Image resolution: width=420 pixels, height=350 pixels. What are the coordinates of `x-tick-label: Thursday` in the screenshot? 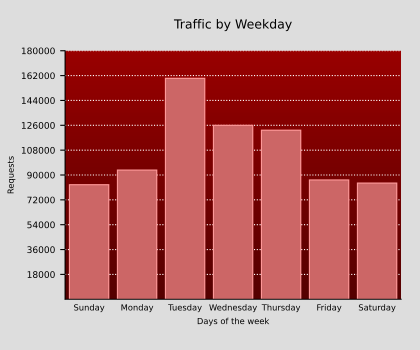 It's located at (281, 308).